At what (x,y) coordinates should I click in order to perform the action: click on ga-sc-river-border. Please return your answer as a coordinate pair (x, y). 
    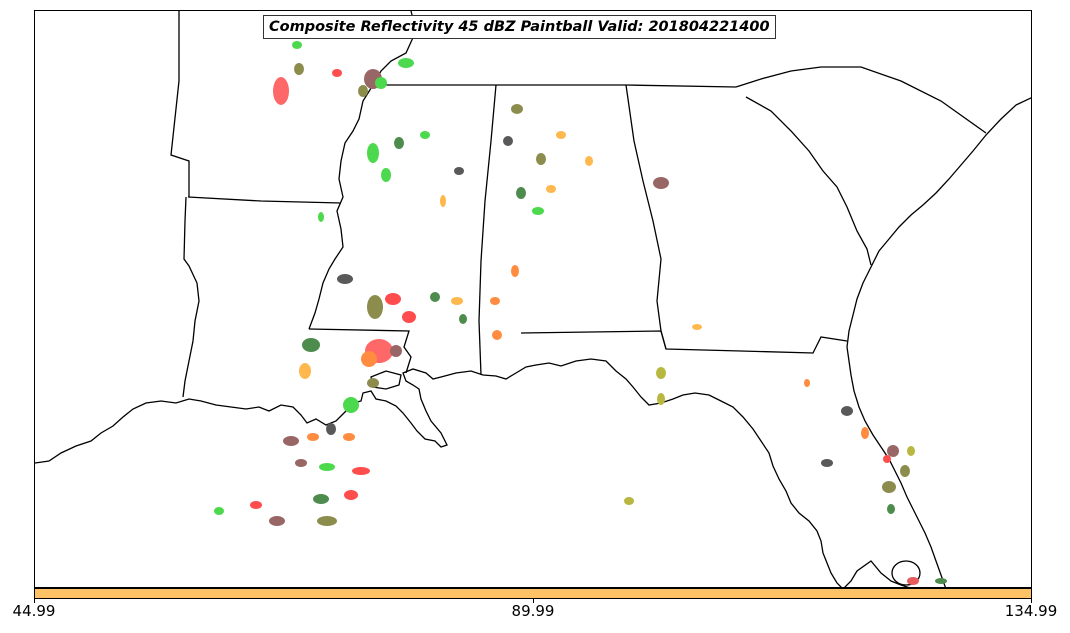
    Looking at the image, I should click on (808, 181).